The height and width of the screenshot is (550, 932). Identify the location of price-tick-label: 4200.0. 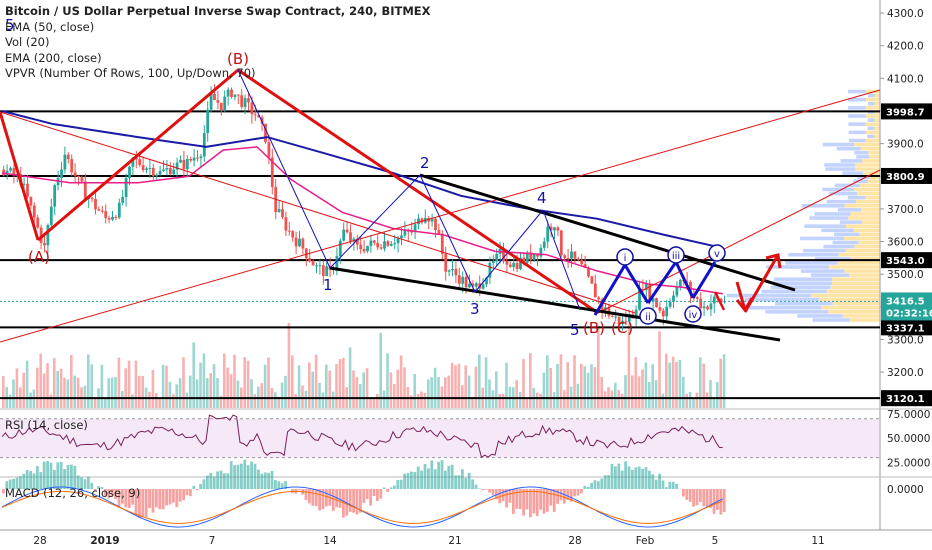
(905, 47).